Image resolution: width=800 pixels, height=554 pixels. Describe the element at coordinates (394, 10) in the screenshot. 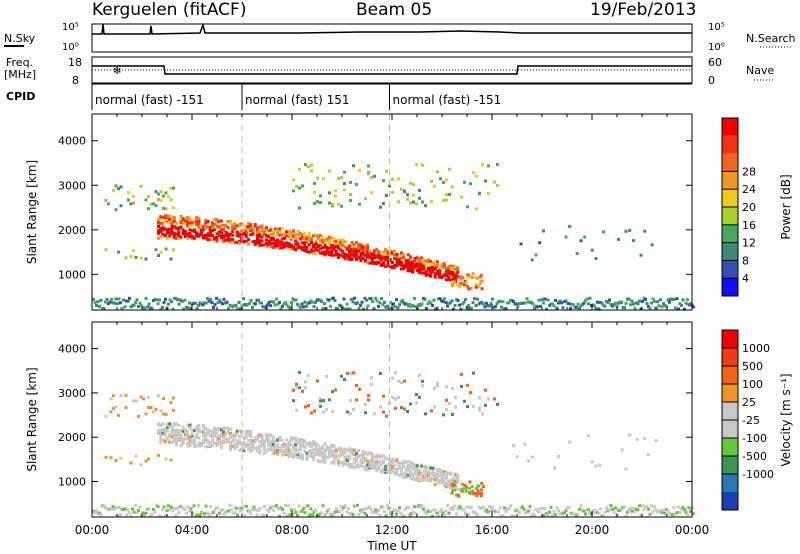

I see `beam-label: Beam 05` at that location.